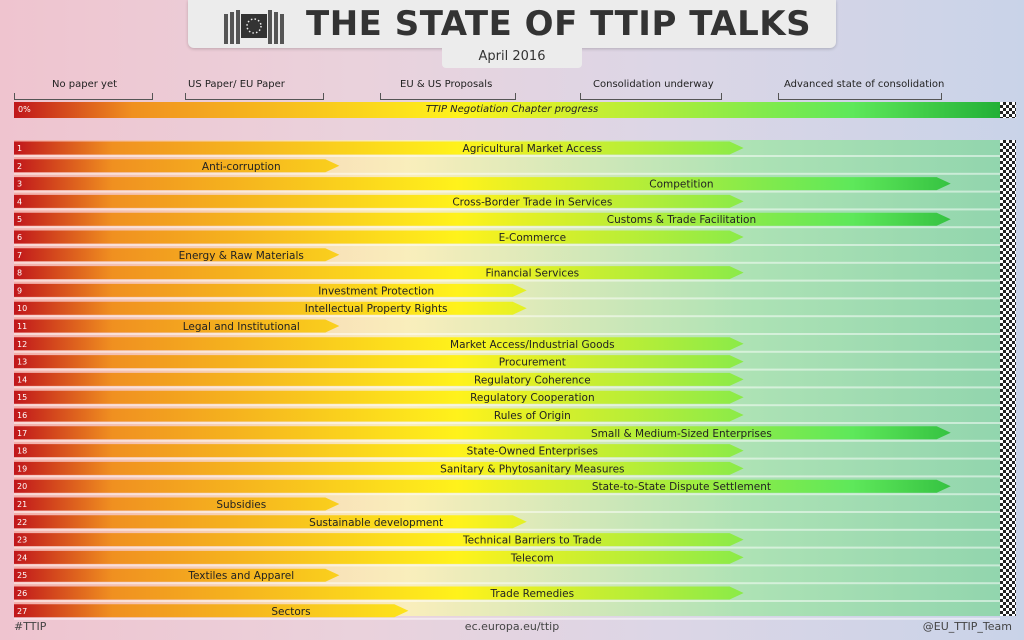 This screenshot has width=1024, height=640. Describe the element at coordinates (532, 398) in the screenshot. I see `chapter-label: Regulatory Cooperation` at that location.